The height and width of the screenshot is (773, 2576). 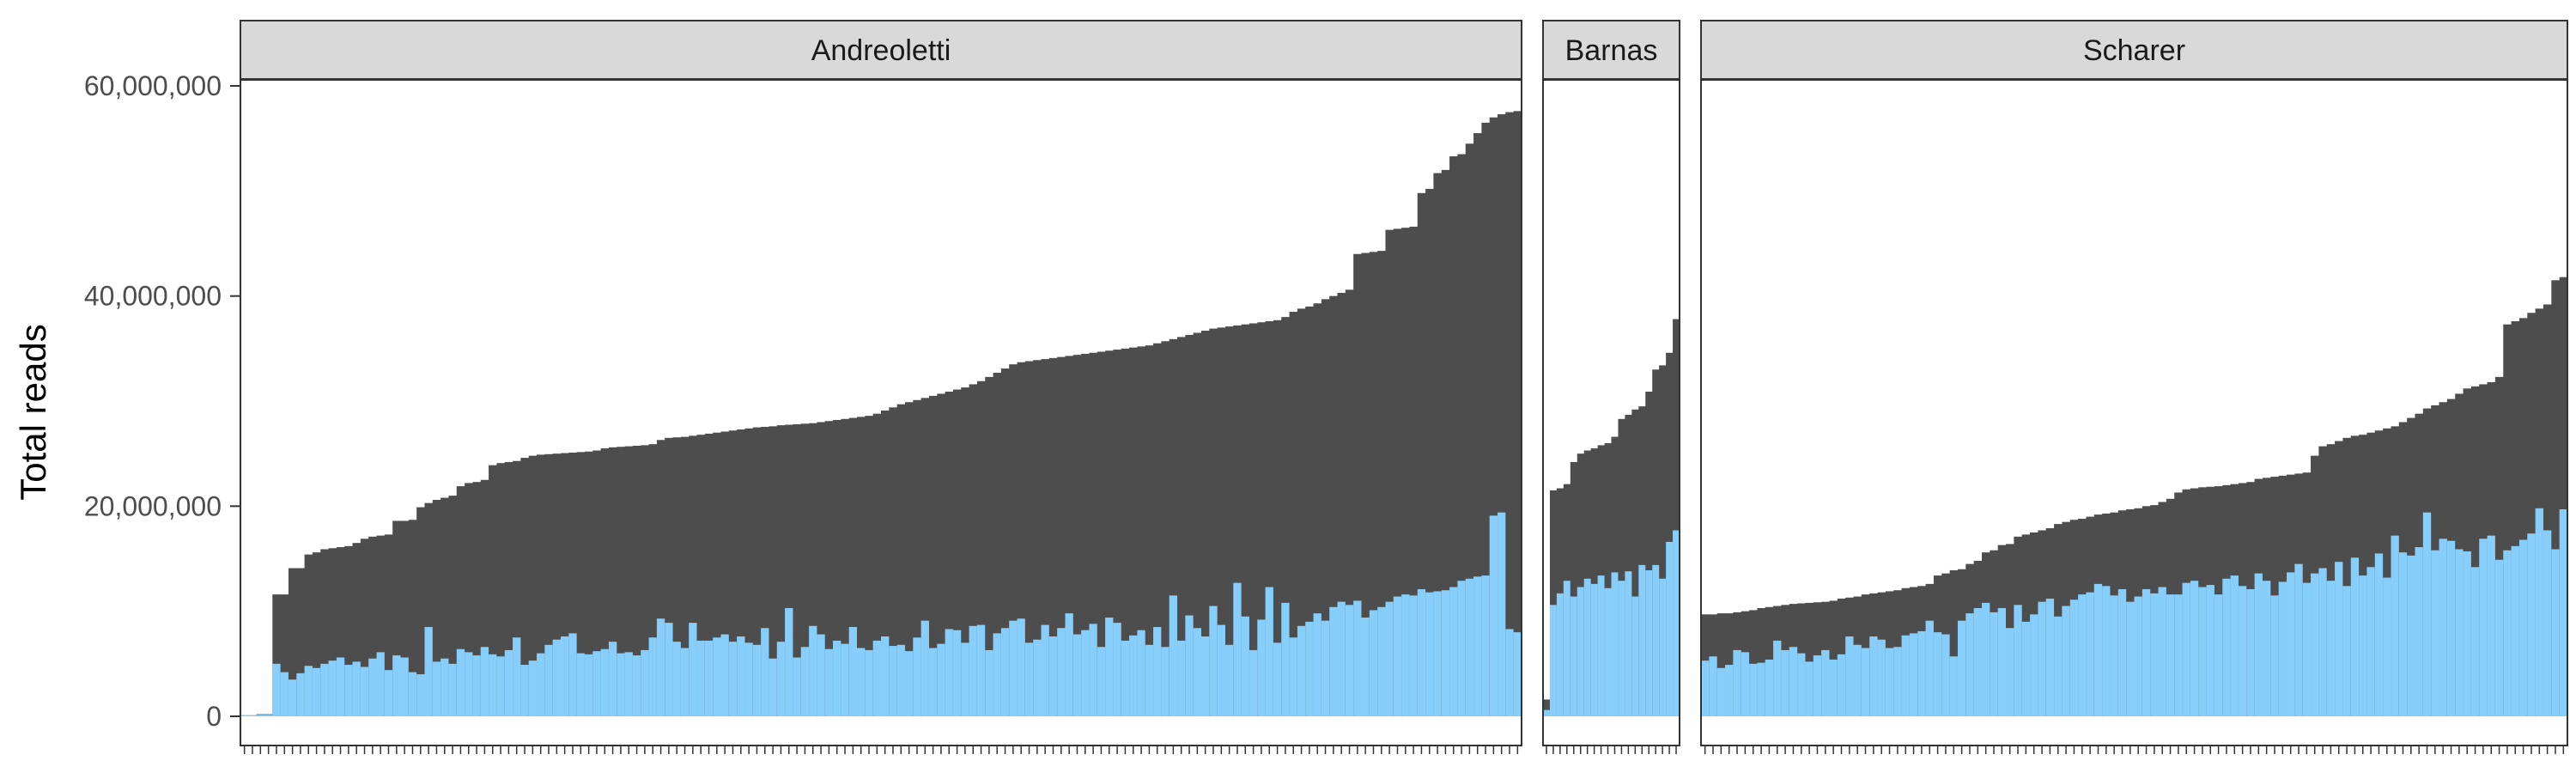 What do you see at coordinates (214, 716) in the screenshot?
I see `y-tick-label: 0` at bounding box center [214, 716].